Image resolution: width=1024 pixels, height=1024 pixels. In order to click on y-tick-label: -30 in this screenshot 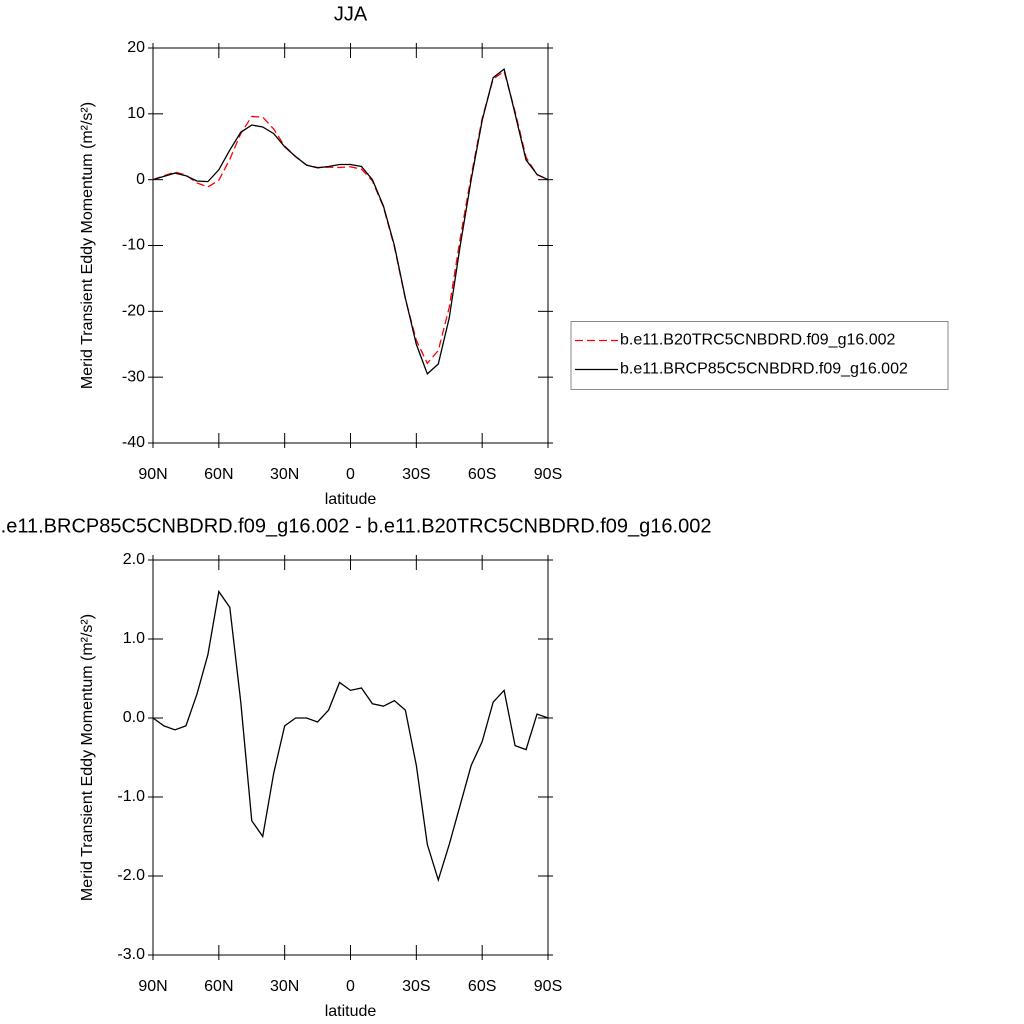, I will do `click(133, 376)`.